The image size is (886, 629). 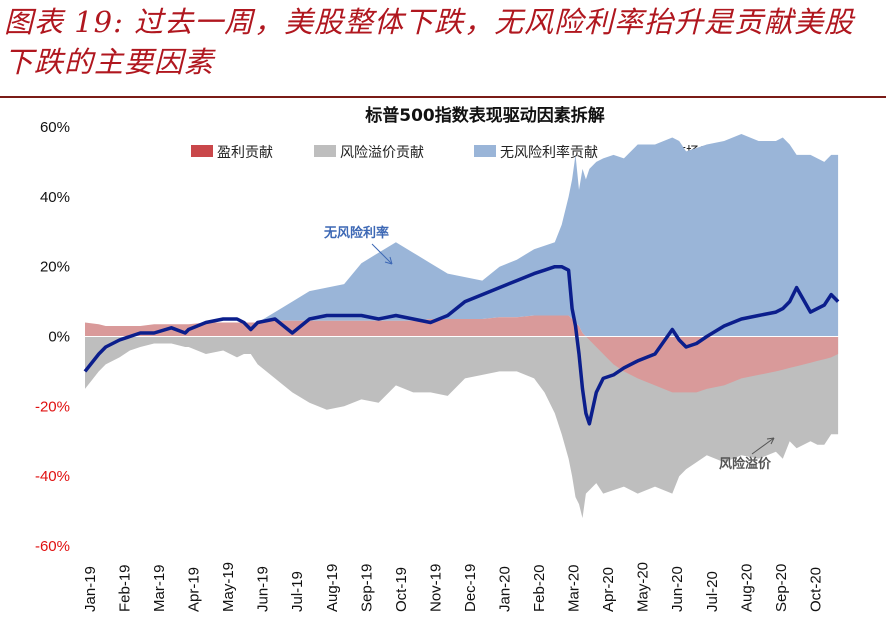 What do you see at coordinates (202, 151) in the screenshot?
I see `legend-earnings-swatch` at bounding box center [202, 151].